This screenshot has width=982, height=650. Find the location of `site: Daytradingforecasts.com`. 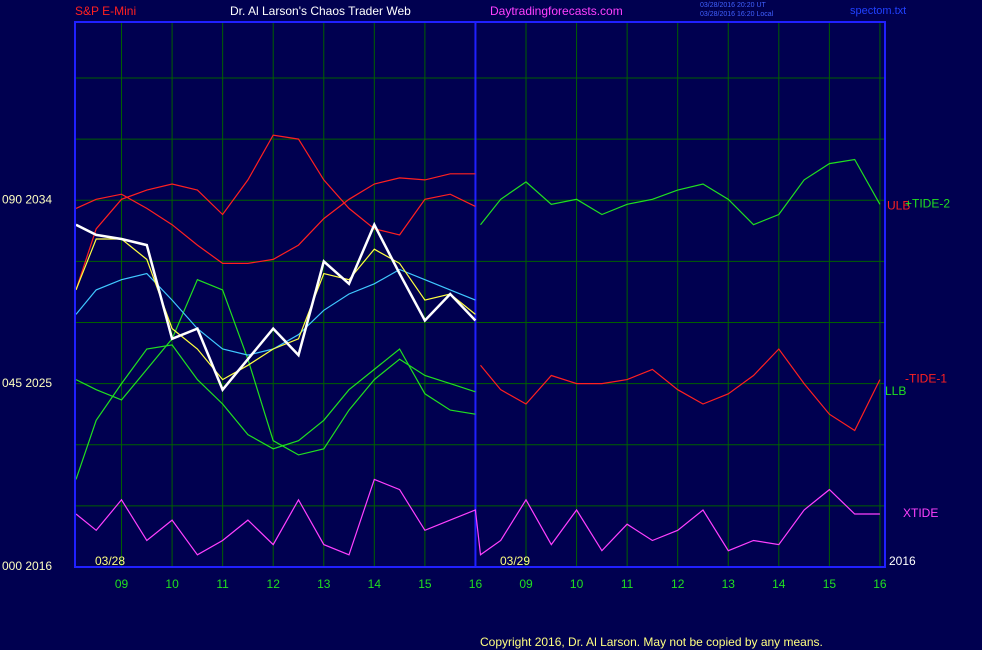

site: Daytradingforecasts.com is located at coordinates (556, 11).